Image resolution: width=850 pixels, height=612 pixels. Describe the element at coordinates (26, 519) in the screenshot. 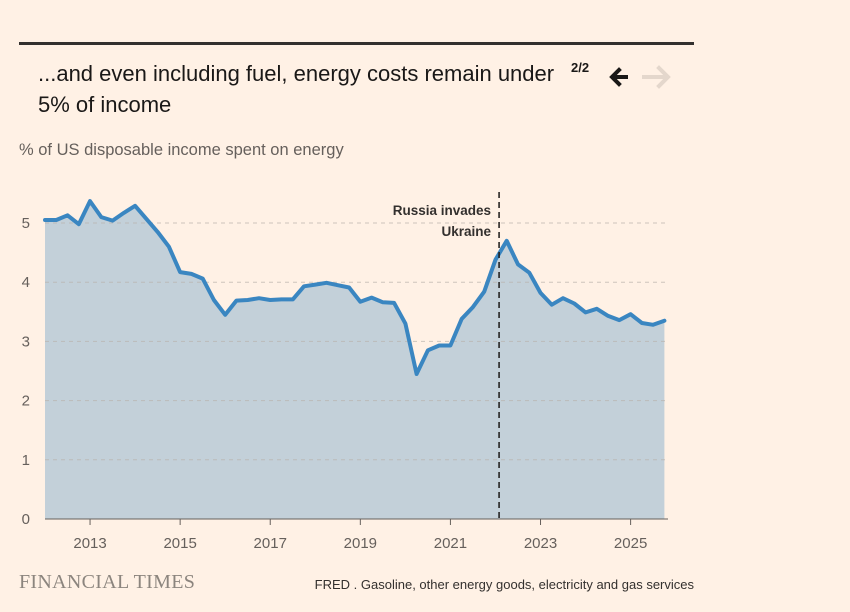

I see `y-tick-label: 0` at that location.